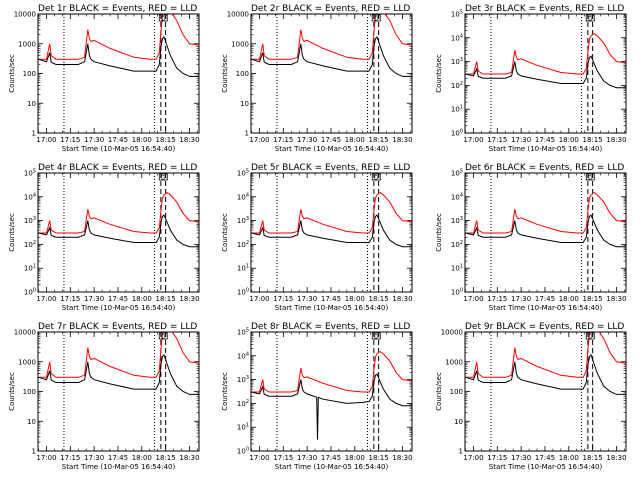  Describe the element at coordinates (457, 220) in the screenshot. I see `y-tick-label: 10³` at that location.